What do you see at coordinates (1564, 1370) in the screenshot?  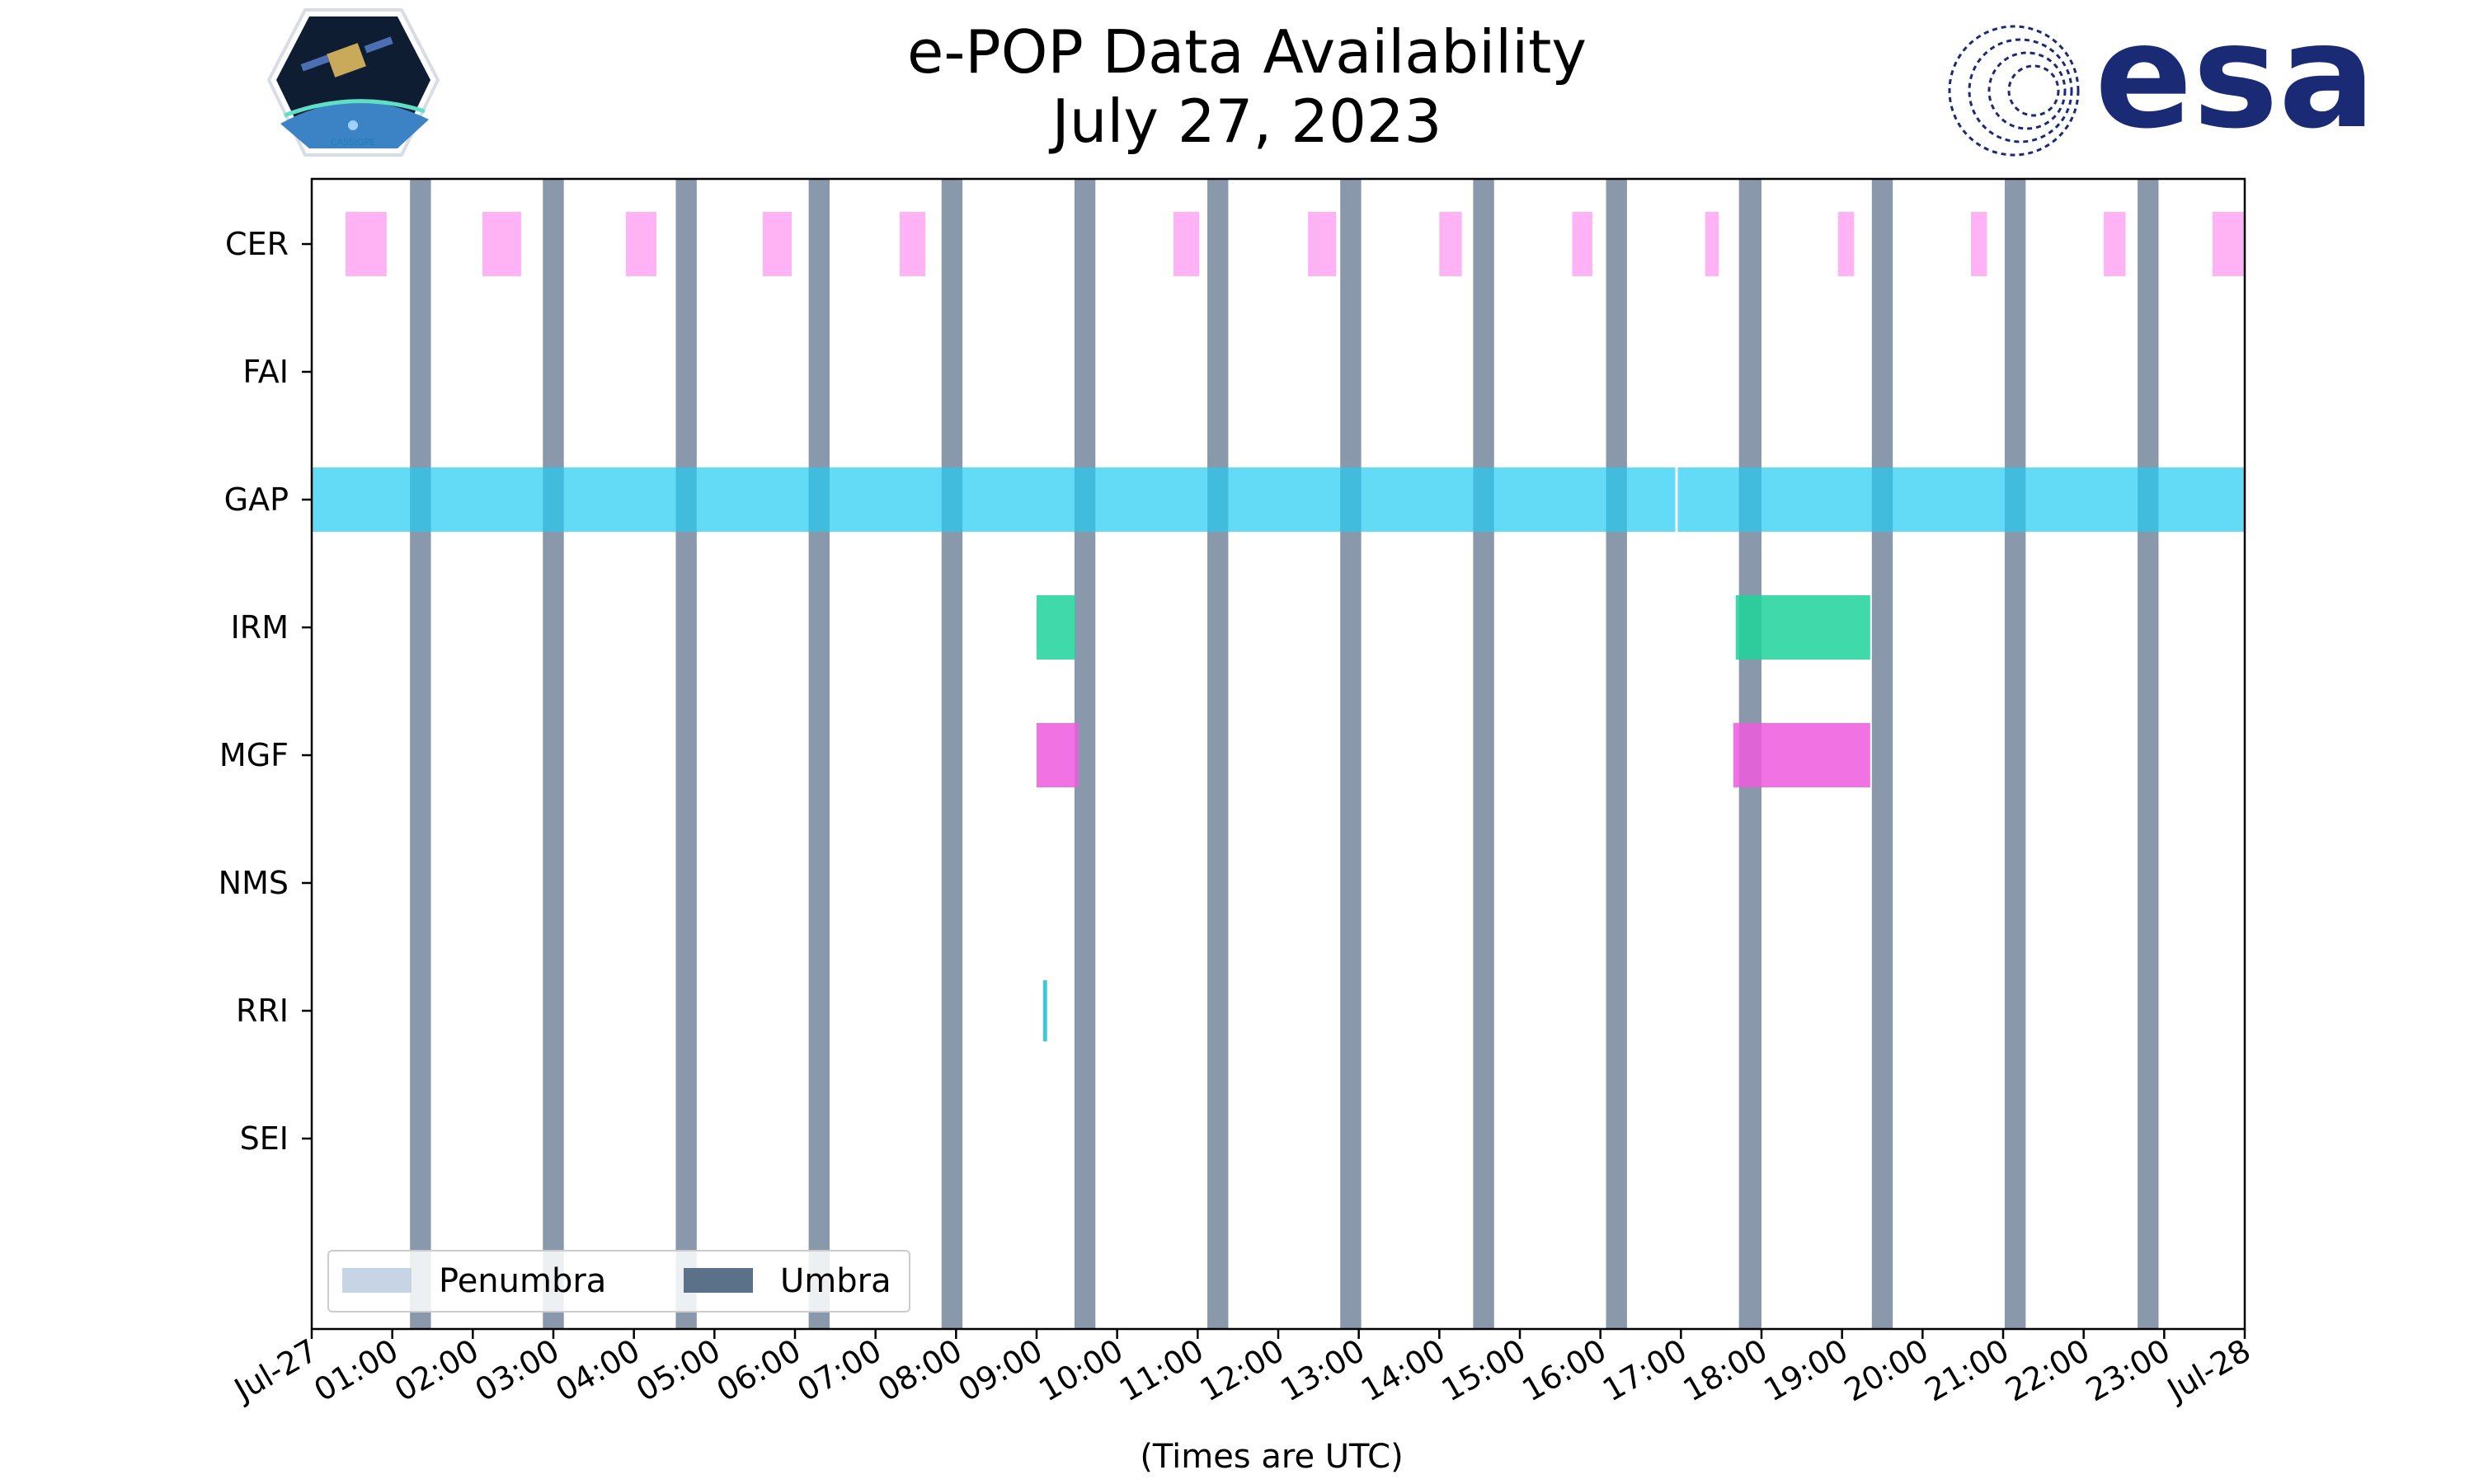 I see `x-tick-label: 16:00` at bounding box center [1564, 1370].